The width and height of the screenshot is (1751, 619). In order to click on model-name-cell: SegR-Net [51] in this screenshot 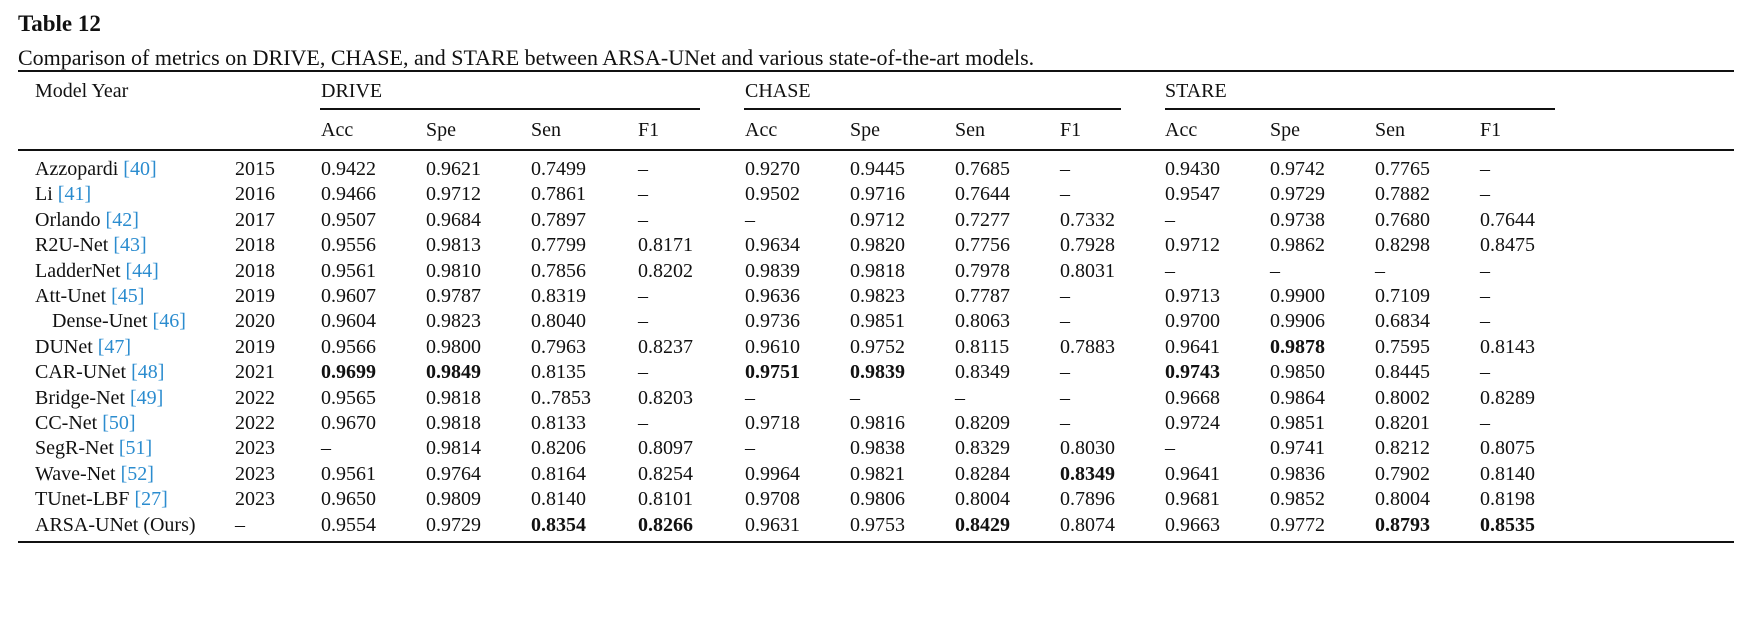, I will do `click(93, 448)`.